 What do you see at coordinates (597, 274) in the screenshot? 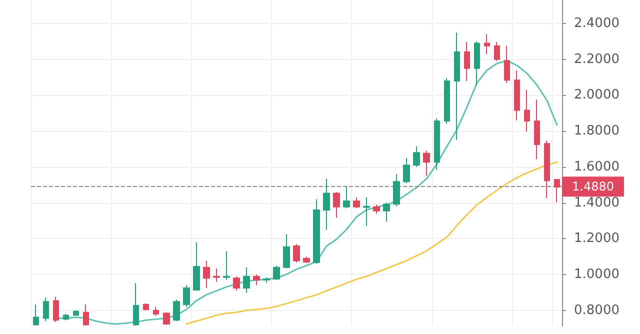
I see `y-tick-label: 1.0000` at bounding box center [597, 274].